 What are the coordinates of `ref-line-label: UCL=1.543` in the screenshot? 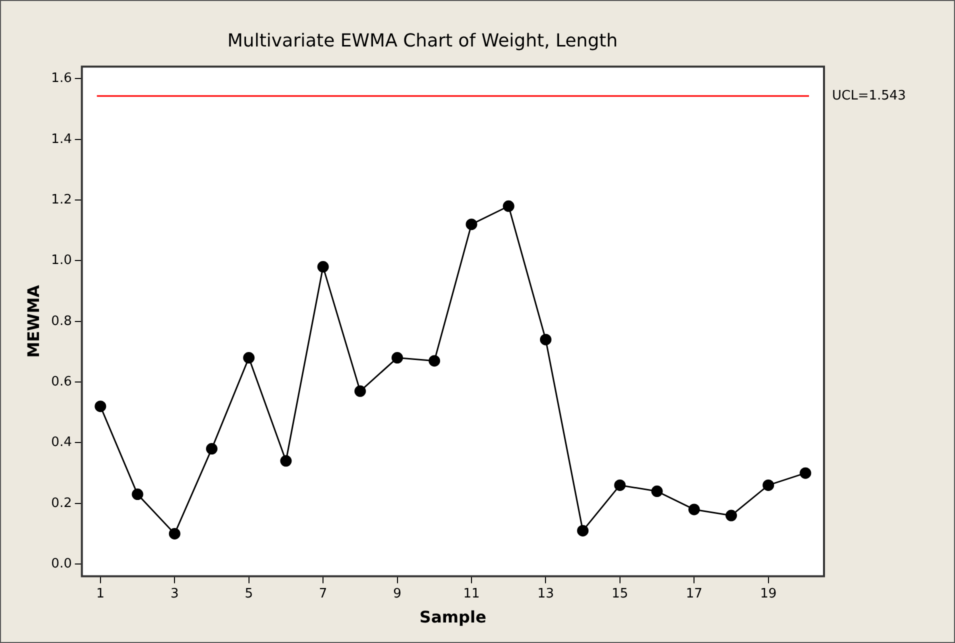 It's located at (869, 96).